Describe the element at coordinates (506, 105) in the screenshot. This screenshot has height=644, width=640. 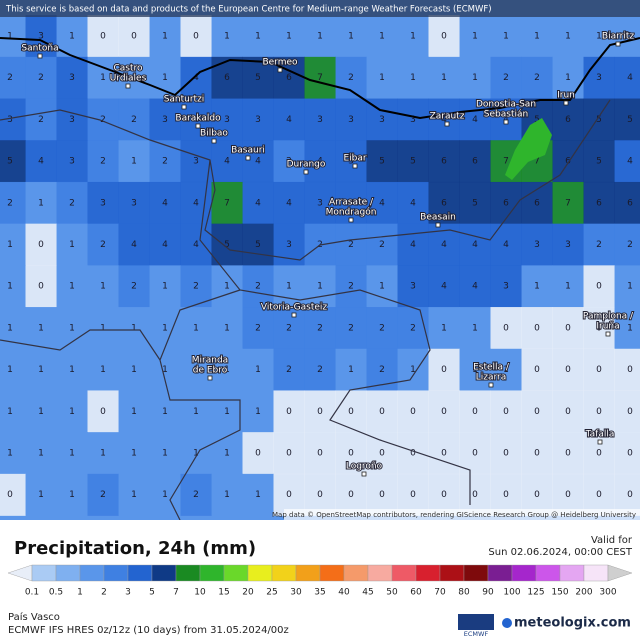
I see `city-label: Donostia-San` at that location.